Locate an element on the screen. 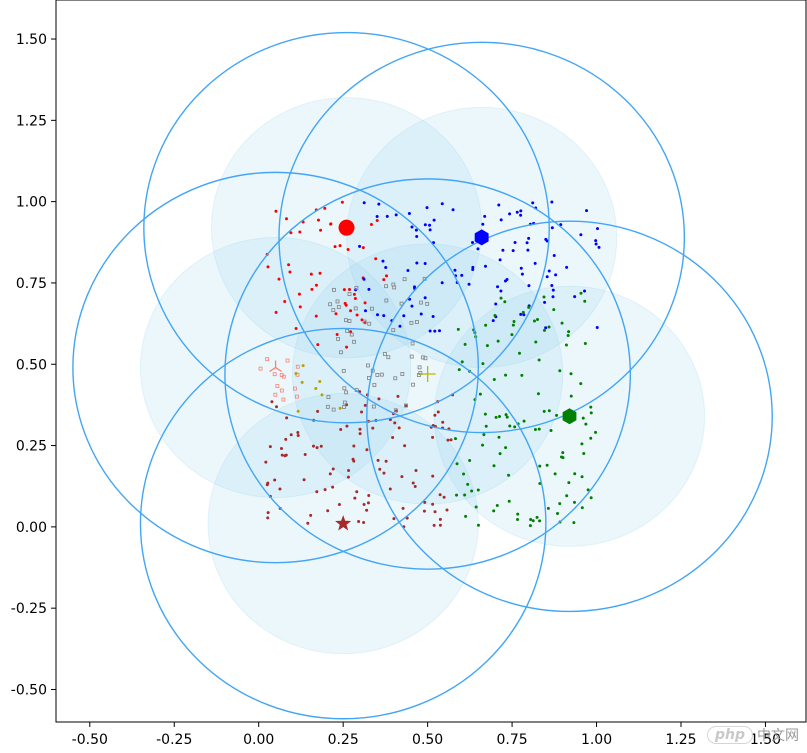 The image size is (807, 753). x-tick-label: 0.50 is located at coordinates (427, 740).